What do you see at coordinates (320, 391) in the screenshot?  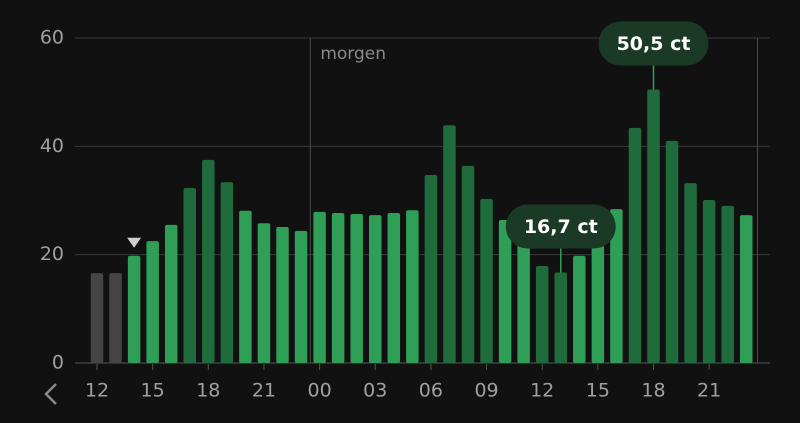 I see `x-tick-label: 00` at bounding box center [320, 391].